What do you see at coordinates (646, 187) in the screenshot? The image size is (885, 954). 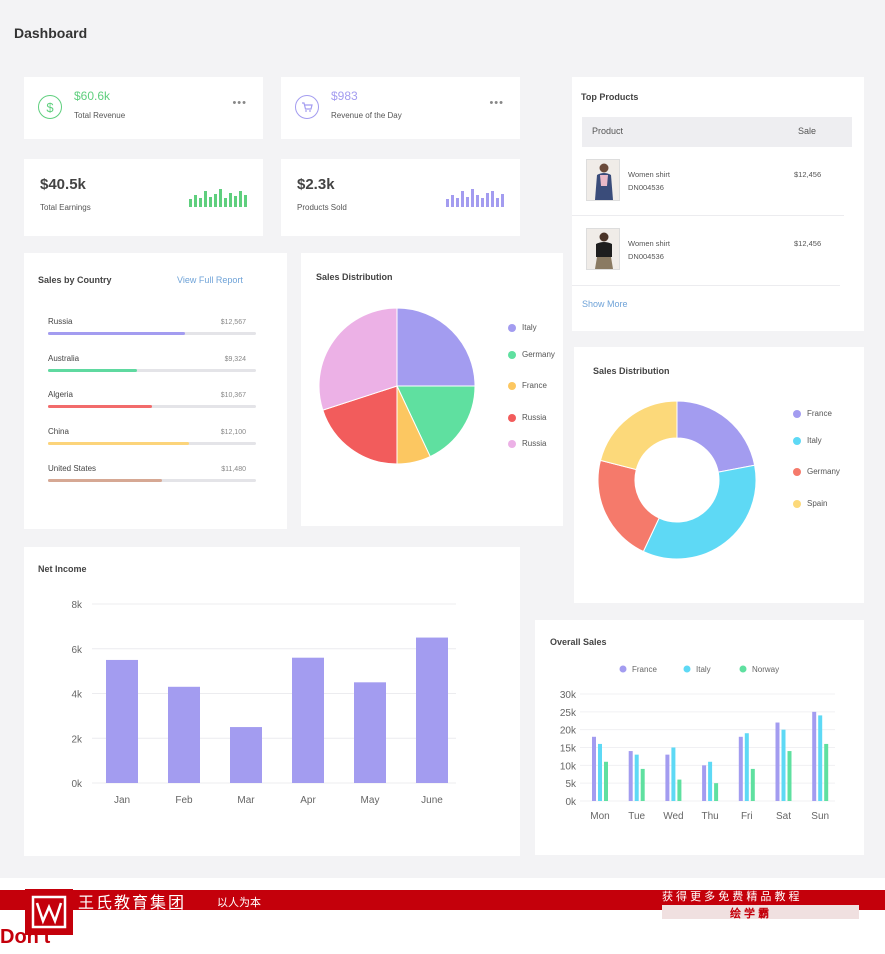 I see `product-code: DN004536` at bounding box center [646, 187].